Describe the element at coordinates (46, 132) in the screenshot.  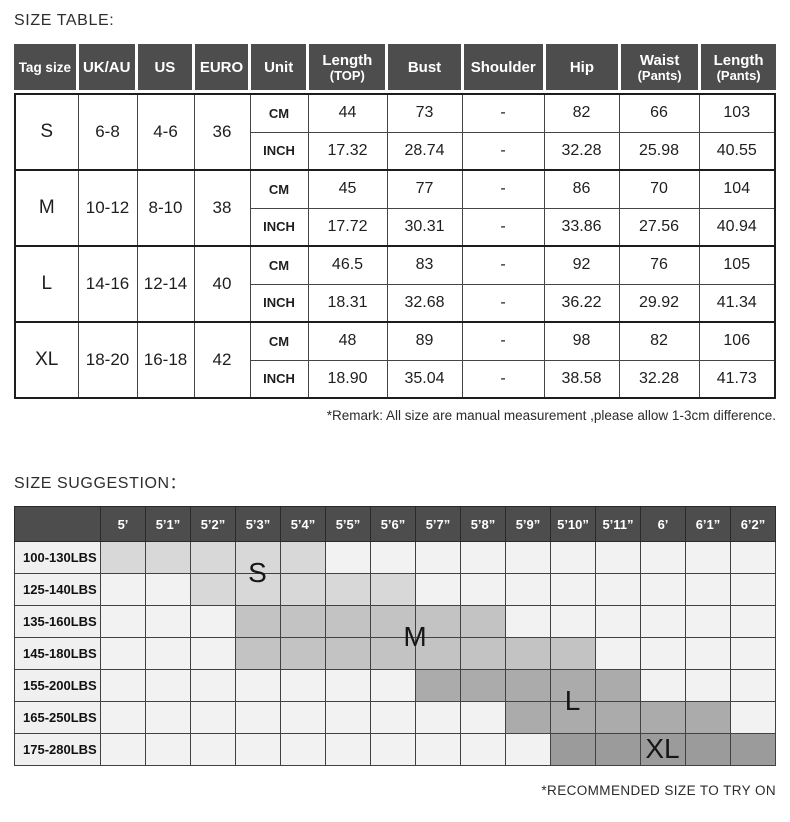
I see `size-s-tag-size: S` at that location.